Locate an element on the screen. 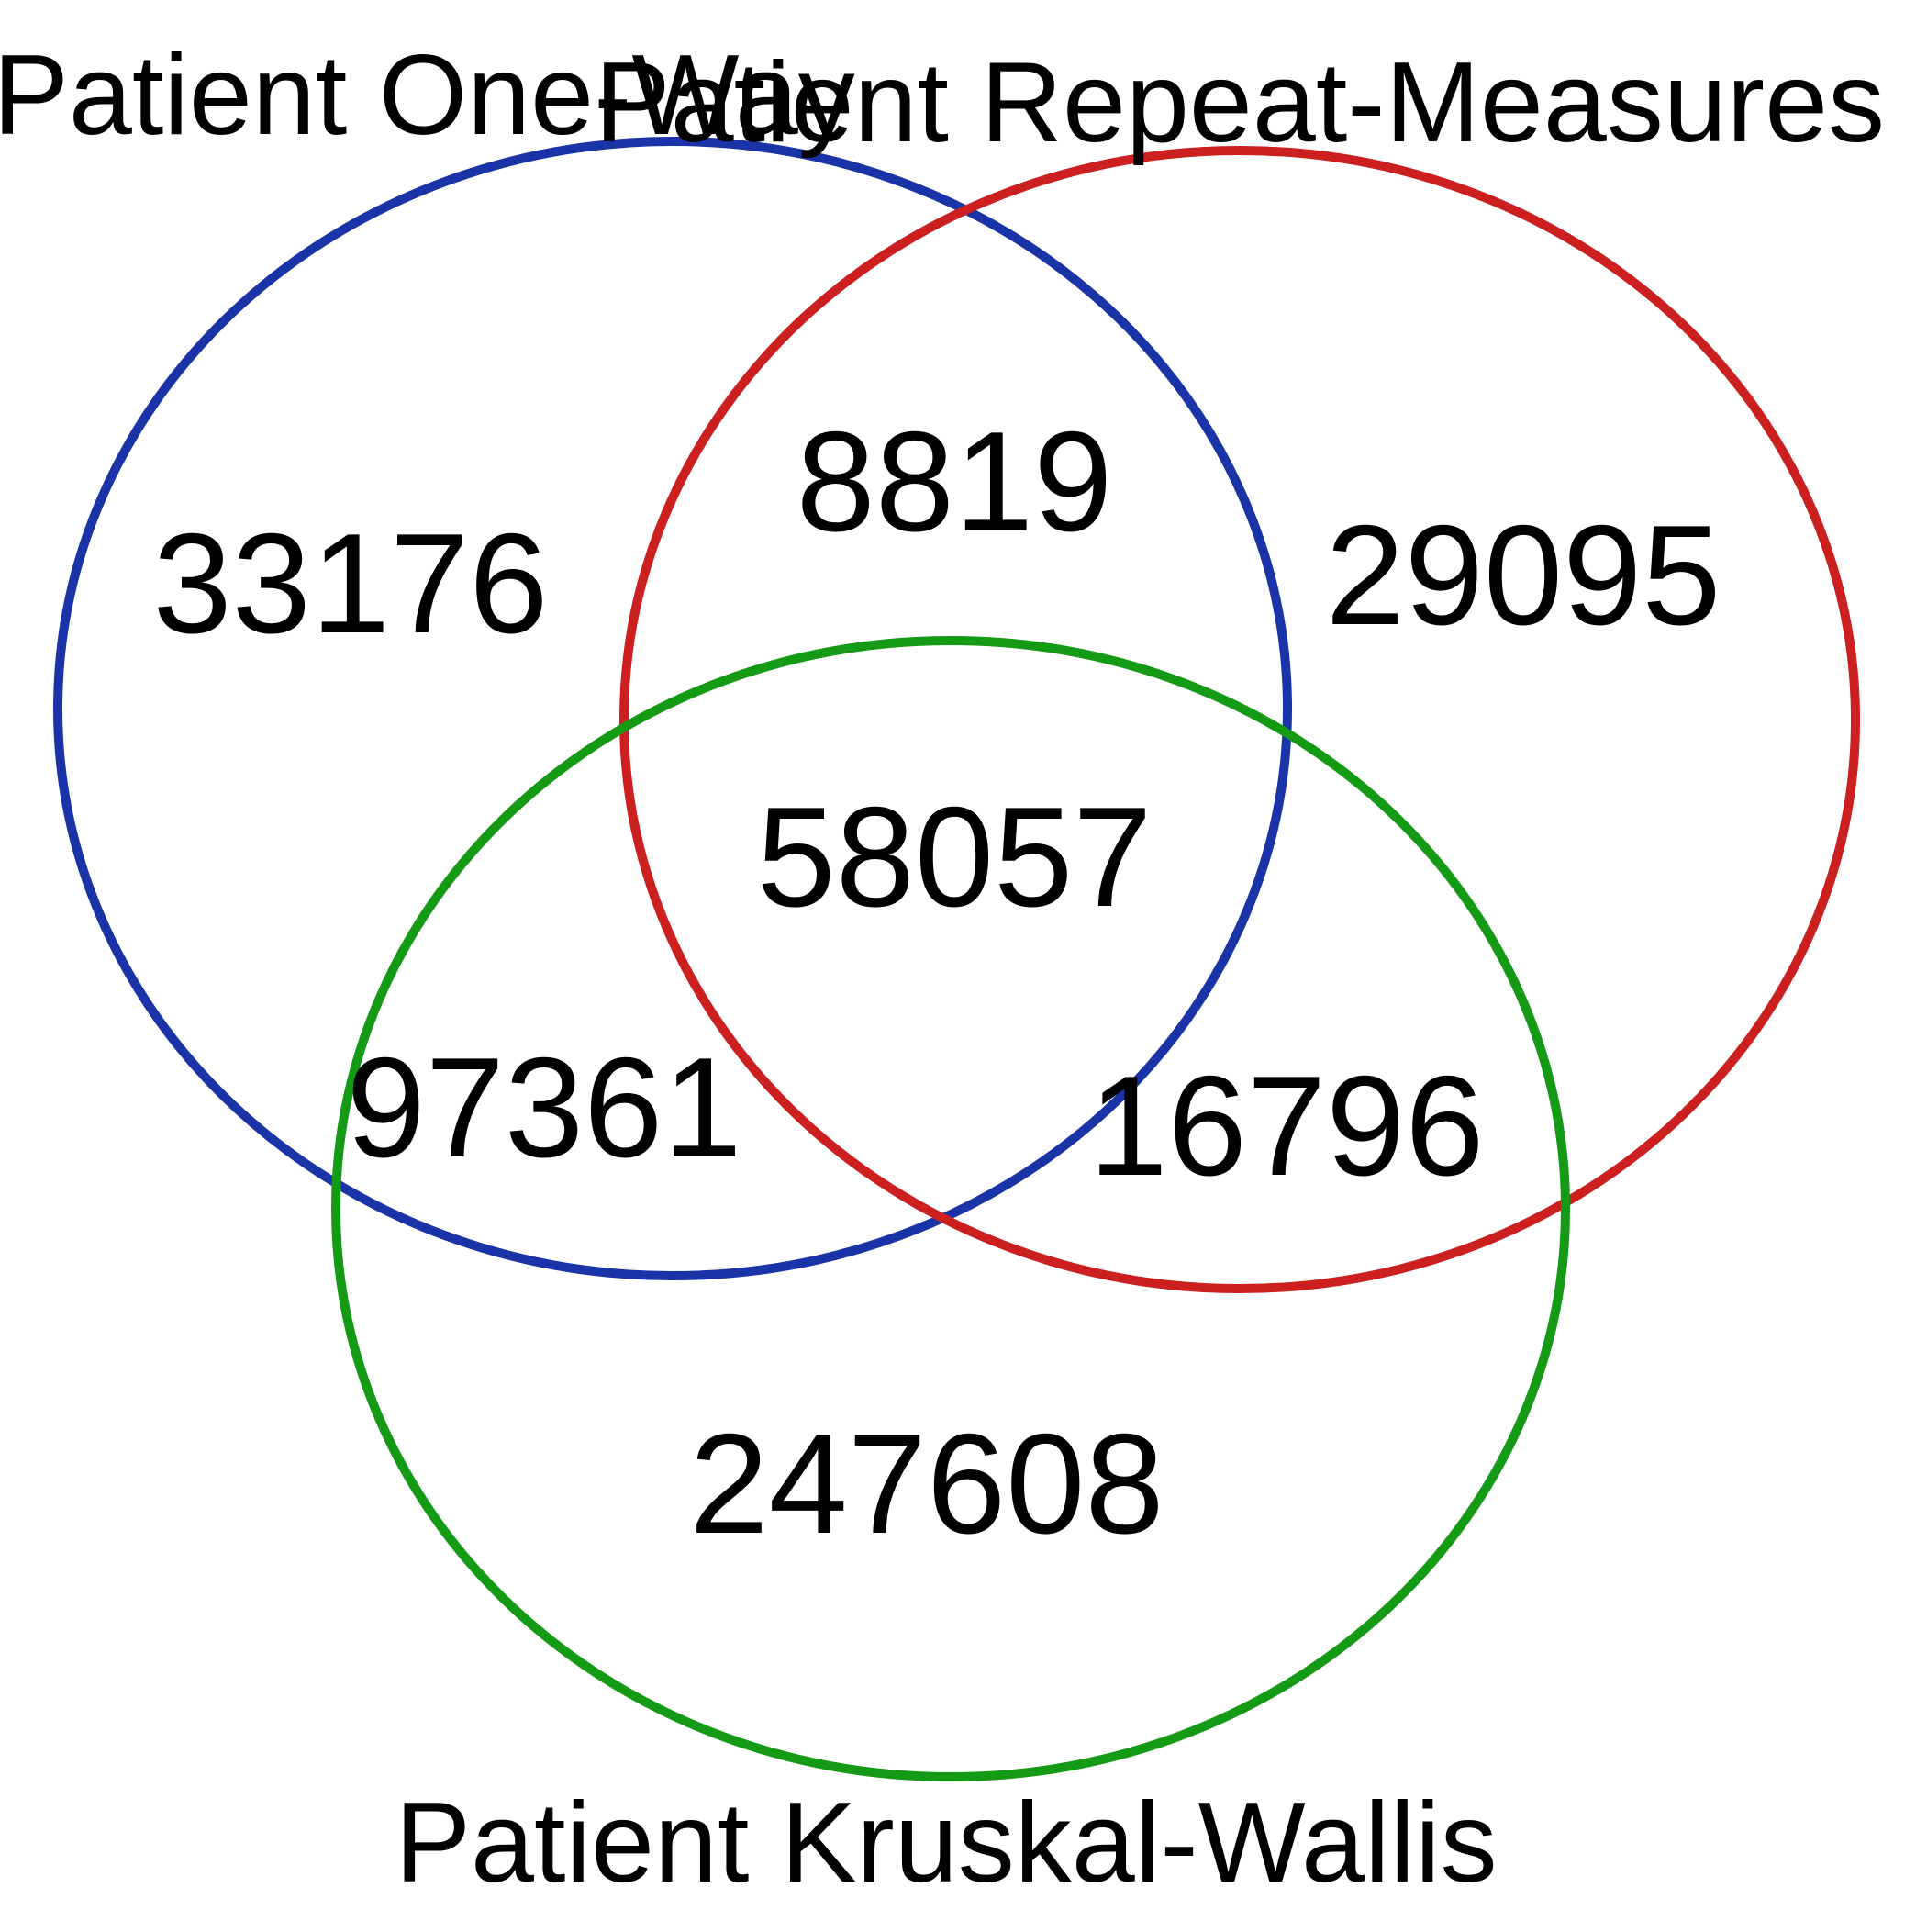  set-label-one-way: Patient One-Way is located at coordinates (427, 95).